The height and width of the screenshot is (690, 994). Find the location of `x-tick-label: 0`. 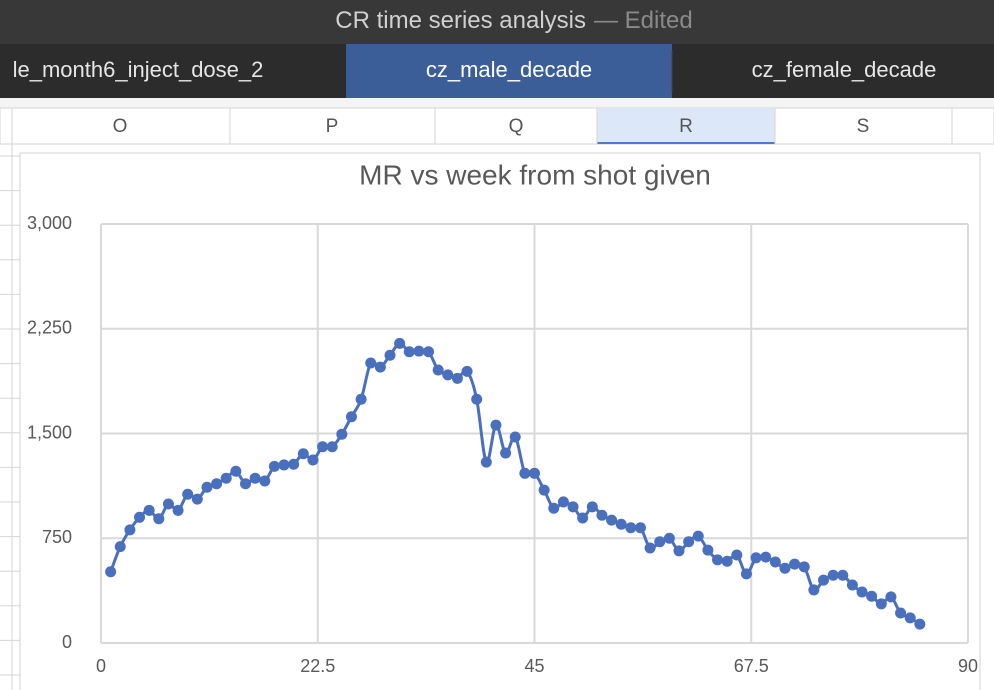

x-tick-label: 0 is located at coordinates (101, 666).